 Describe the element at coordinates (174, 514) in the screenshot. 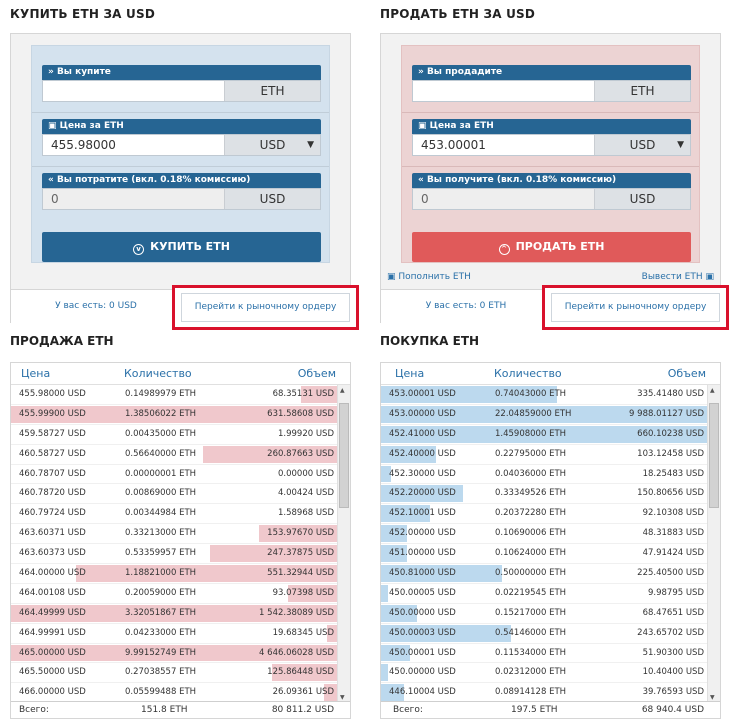

I see `ask-row: 460.79724 USD 0.00344984 ETH 1.58968 USD` at that location.